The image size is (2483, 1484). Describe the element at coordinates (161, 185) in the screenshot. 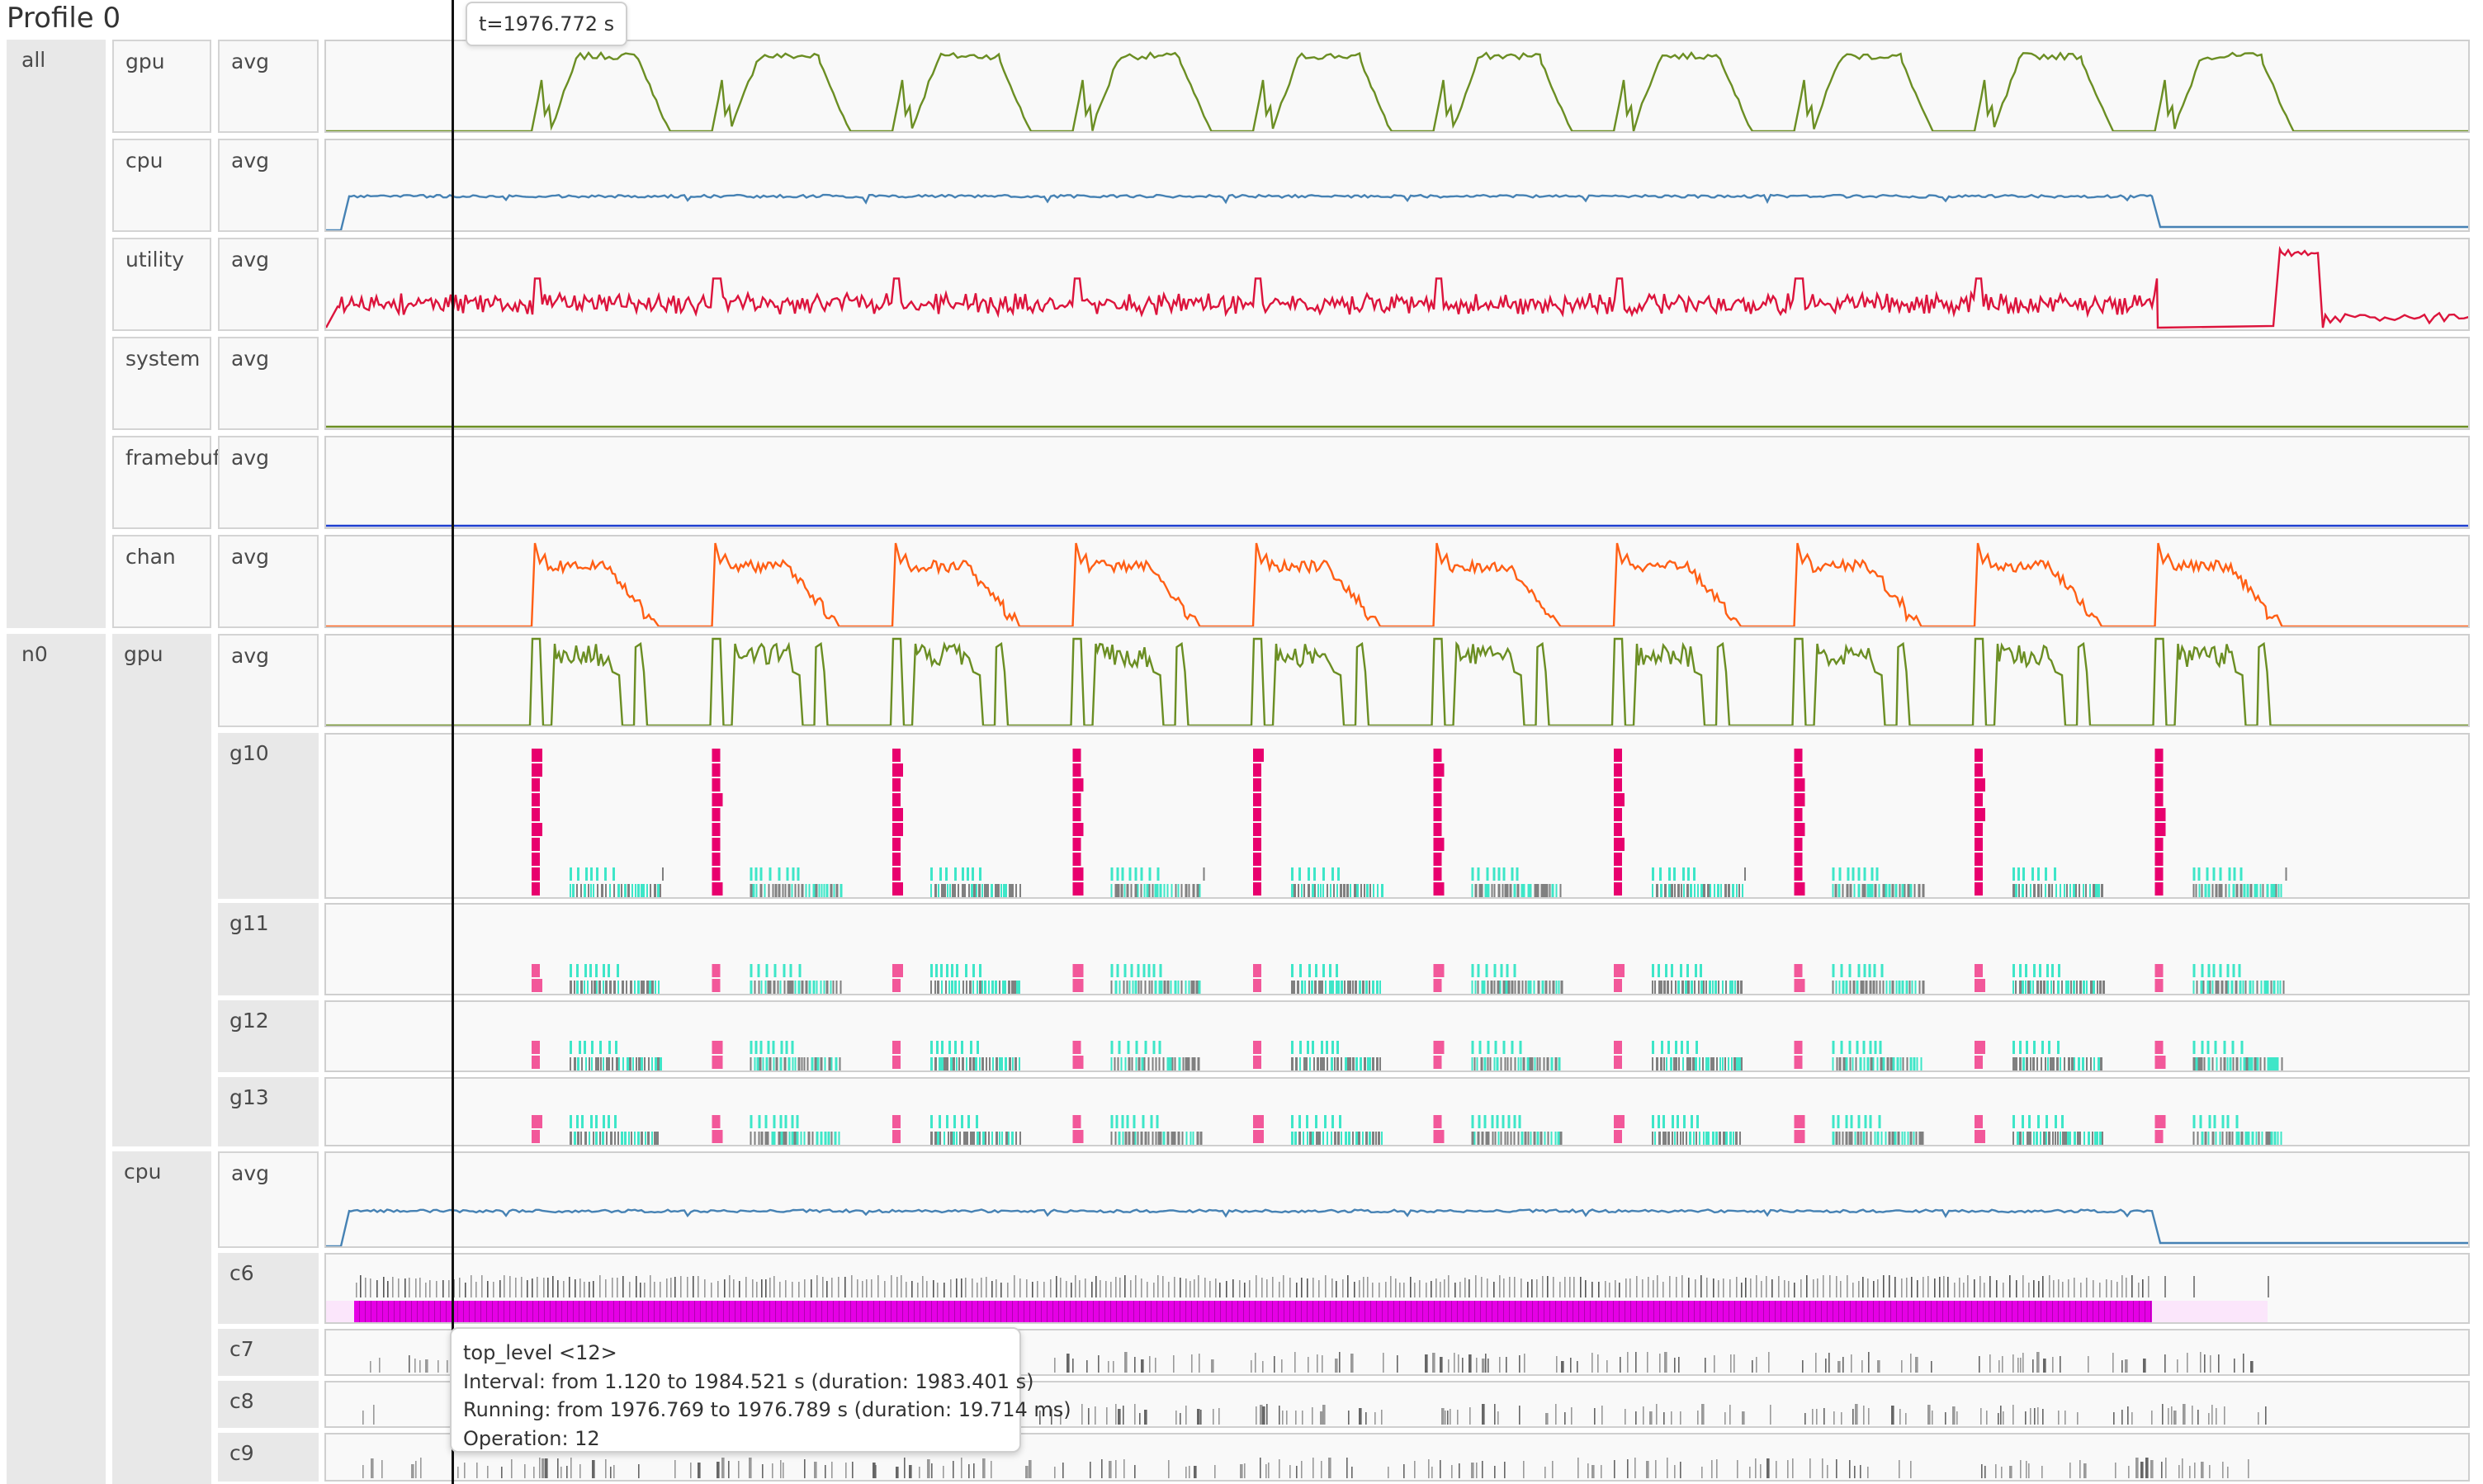

I see `proc-cell-cpu: cpu` at that location.